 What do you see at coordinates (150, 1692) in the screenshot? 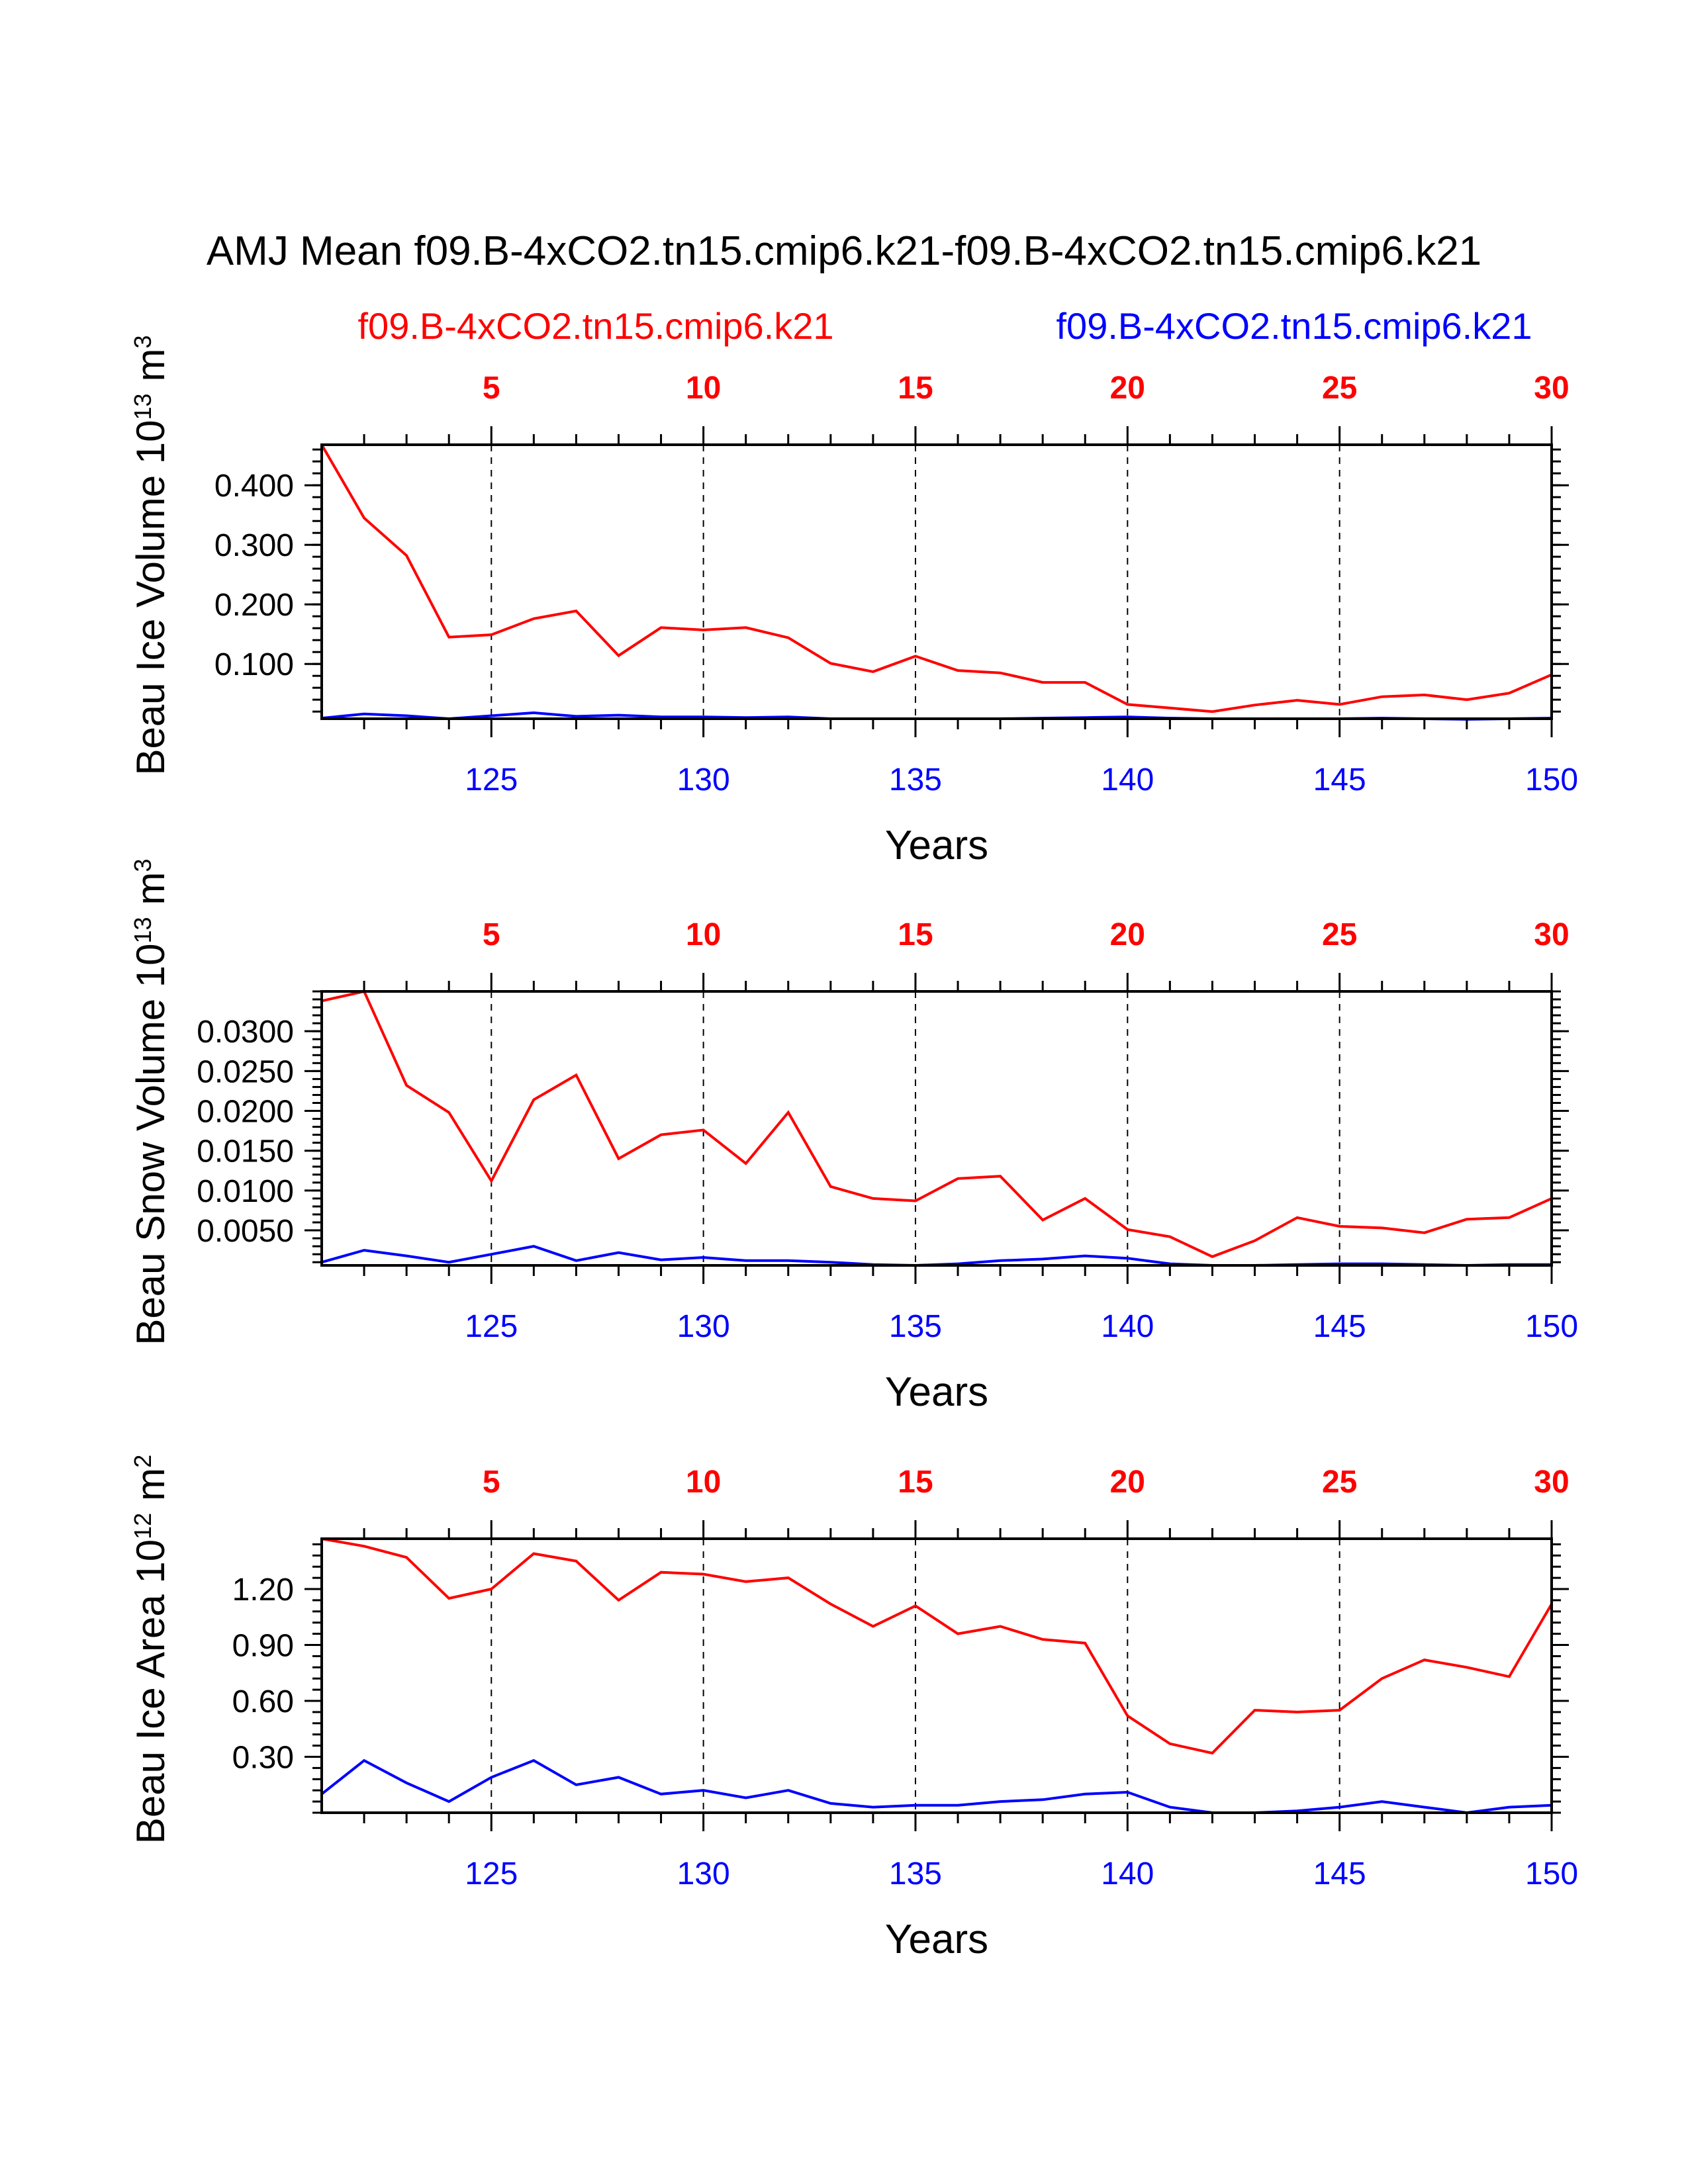
I see `y-axis-title-part: Beau Ice Area 10` at bounding box center [150, 1692].